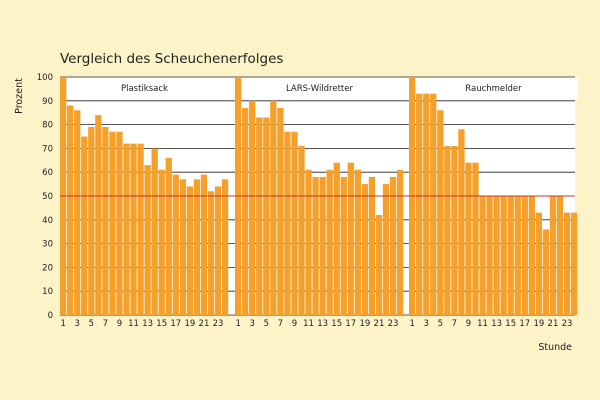  What do you see at coordinates (47, 102) in the screenshot?
I see `y-tick-label: 90` at bounding box center [47, 102].